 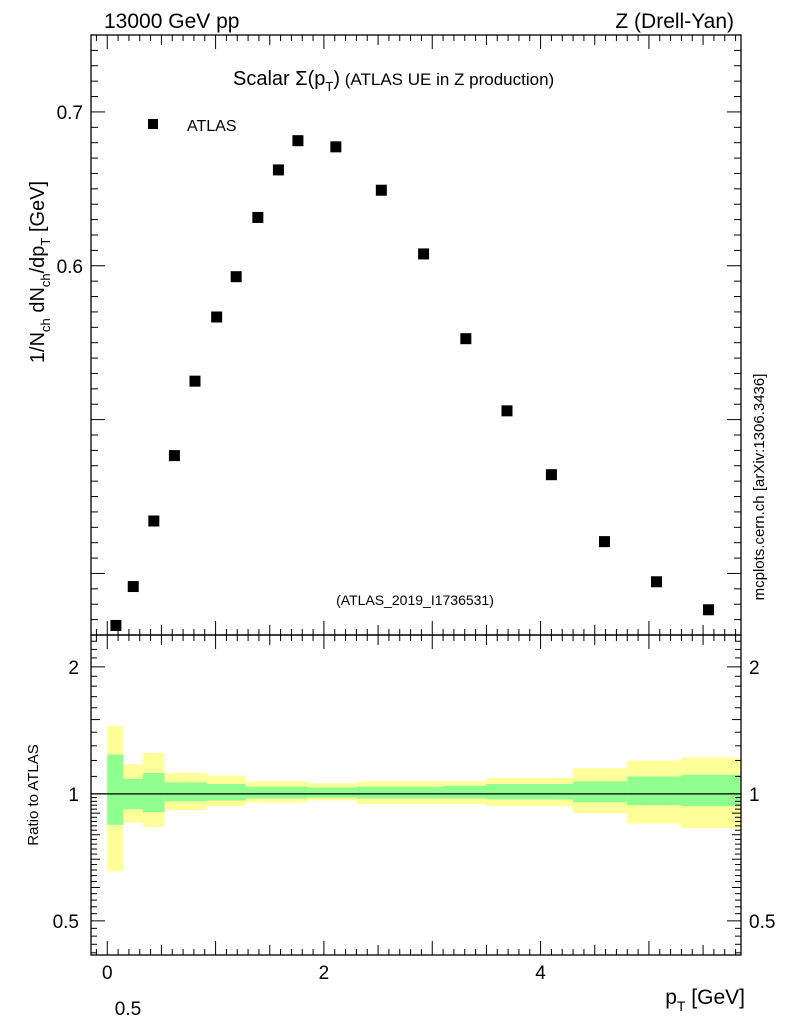 What do you see at coordinates (70, 113) in the screenshot?
I see `y-tick-label: 0.7` at bounding box center [70, 113].